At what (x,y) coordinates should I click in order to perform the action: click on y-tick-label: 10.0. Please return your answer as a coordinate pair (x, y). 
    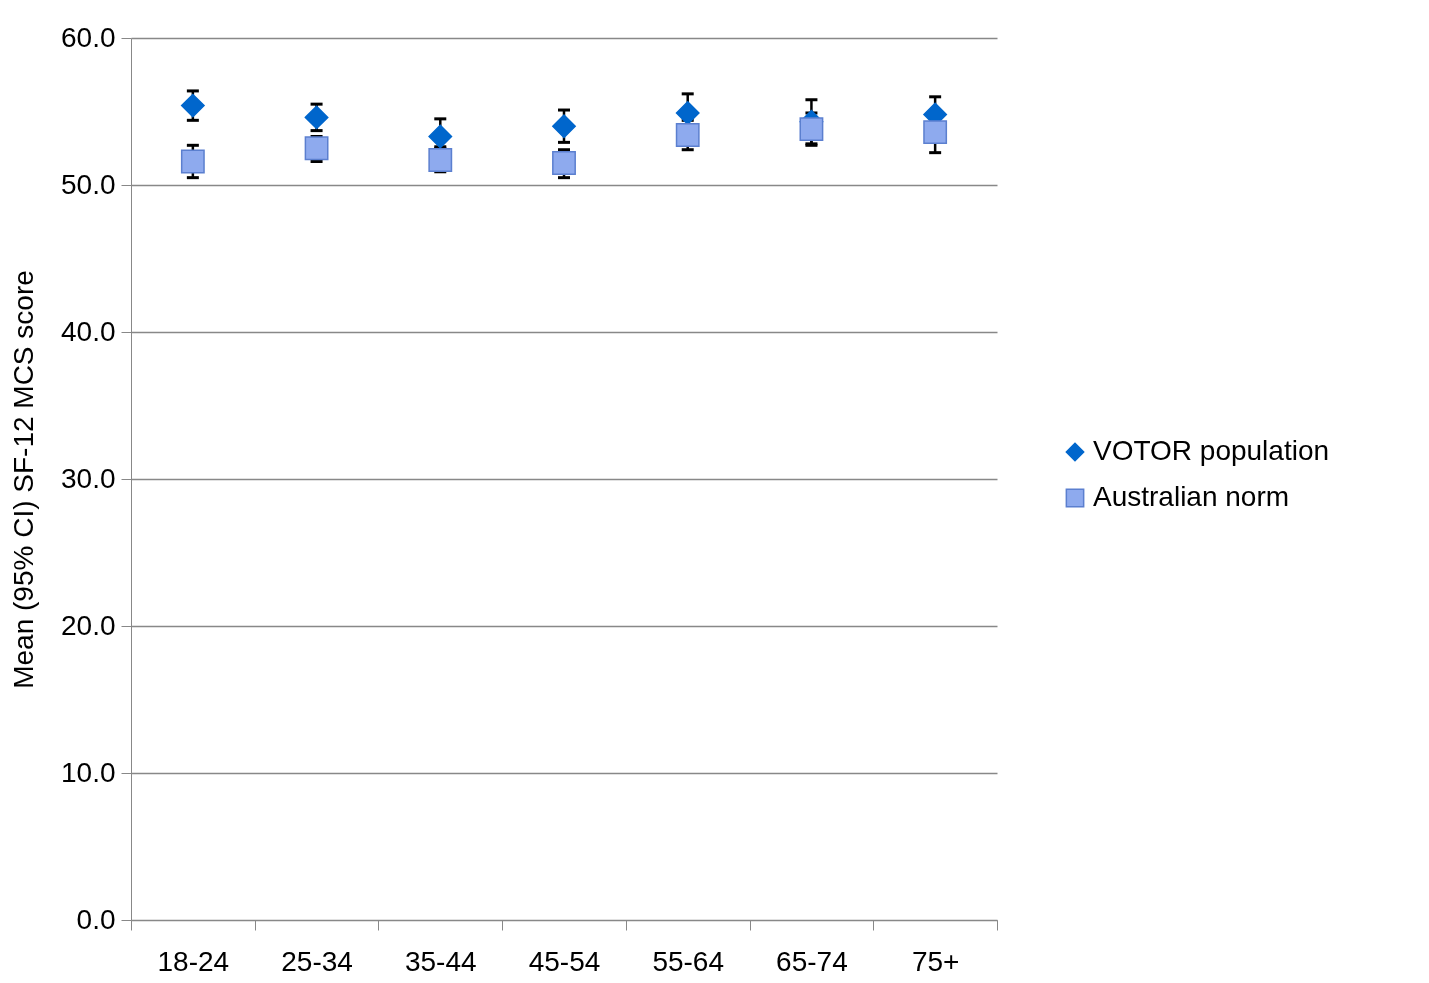
    Looking at the image, I should click on (88, 772).